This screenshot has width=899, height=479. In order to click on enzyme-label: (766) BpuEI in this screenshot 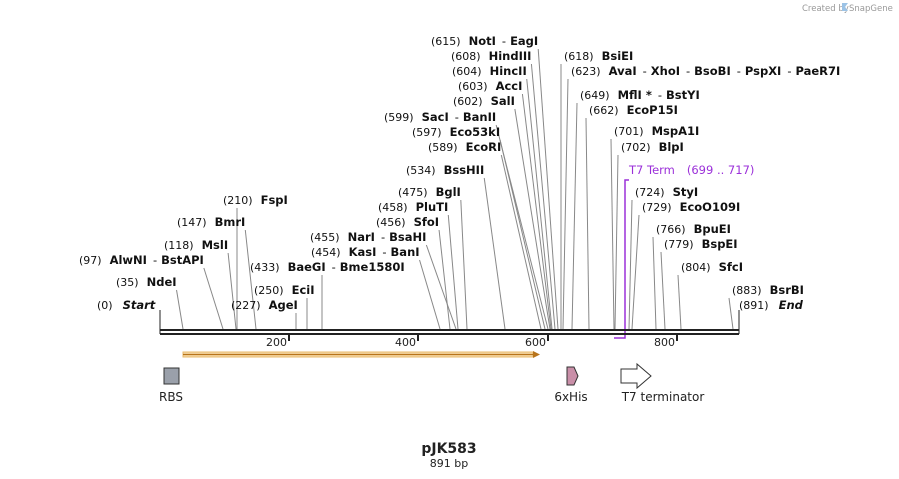, I will do `click(693, 229)`.